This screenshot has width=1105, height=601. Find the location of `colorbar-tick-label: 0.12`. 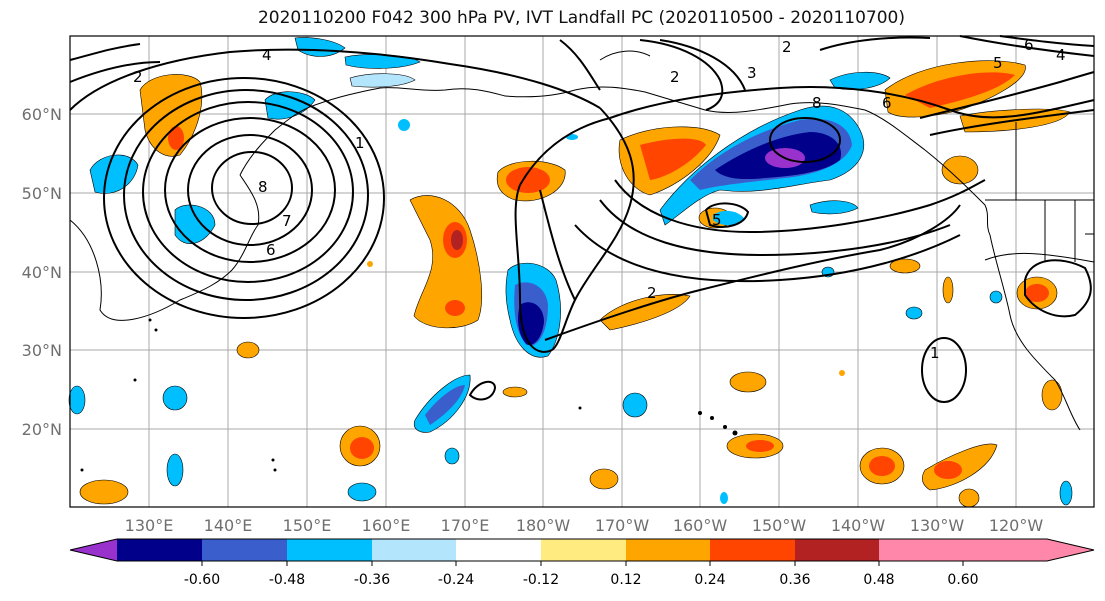

colorbar-tick-label: 0.12 is located at coordinates (625, 580).